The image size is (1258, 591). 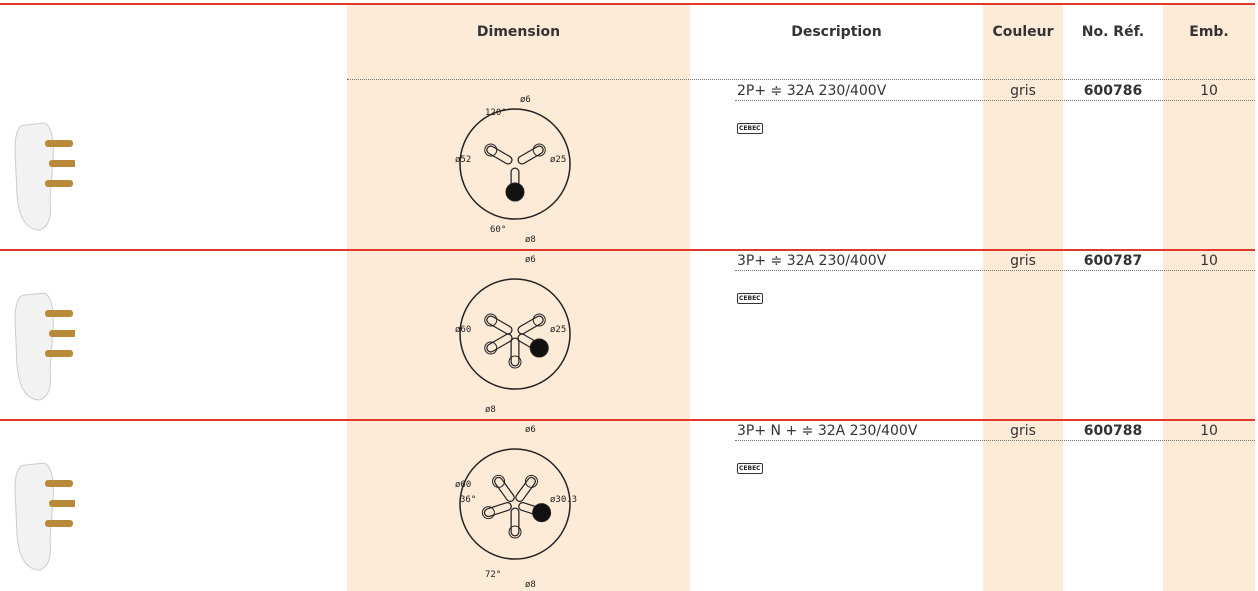 I want to click on pack-column-bg, so click(x=1209, y=298).